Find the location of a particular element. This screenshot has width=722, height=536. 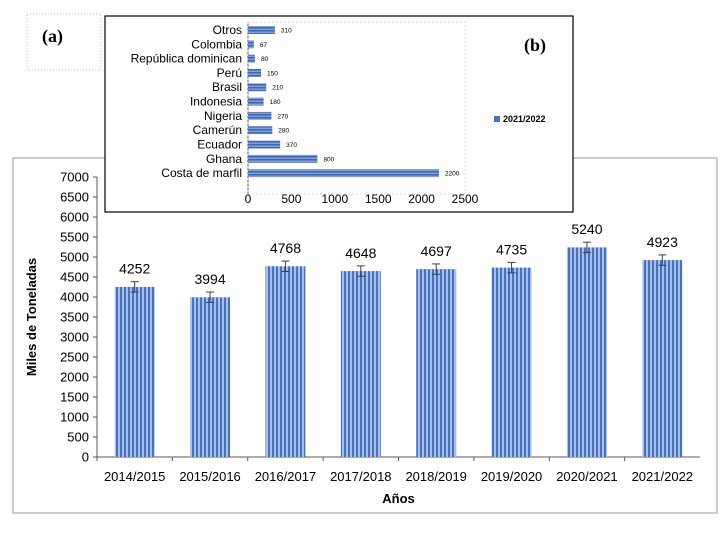

x-tick-label: 2014/2015 is located at coordinates (134, 476).